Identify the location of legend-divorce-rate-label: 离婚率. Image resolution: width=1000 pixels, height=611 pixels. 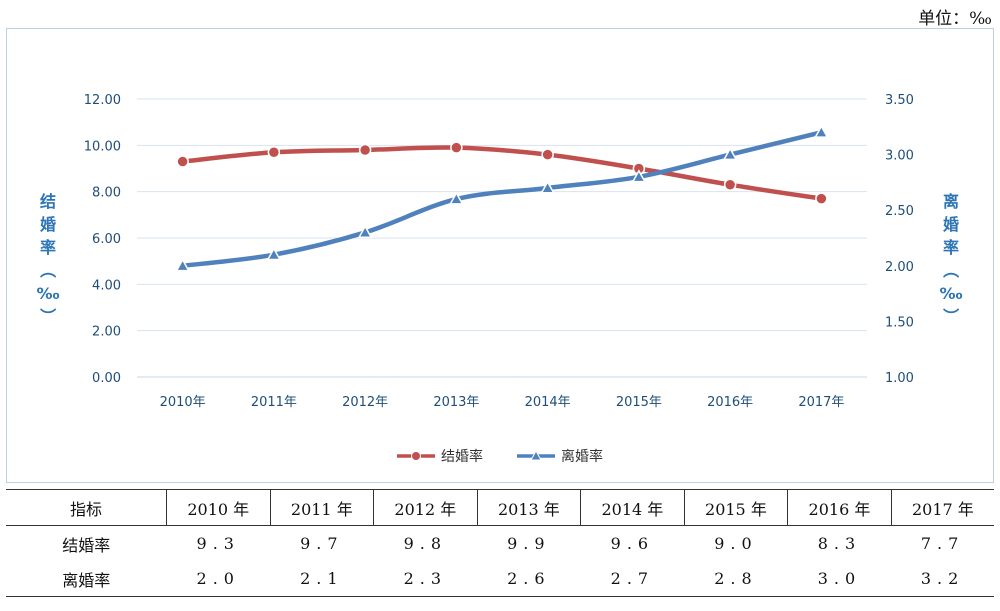
(582, 456).